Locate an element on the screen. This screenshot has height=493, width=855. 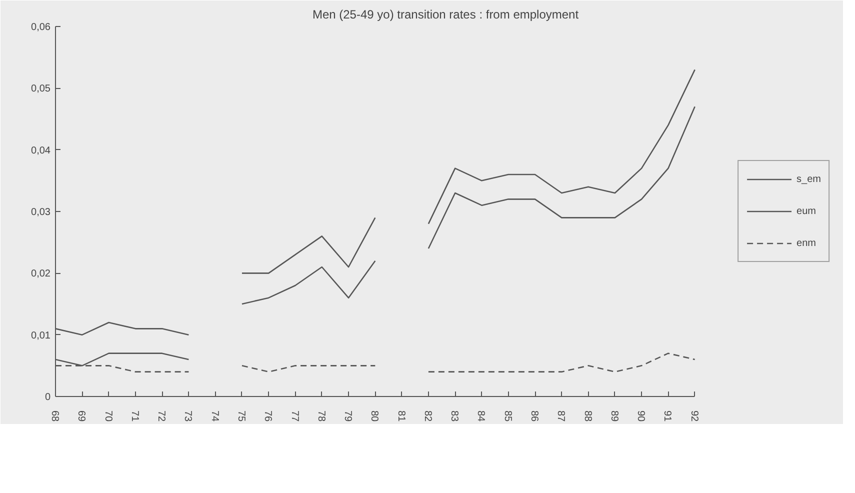
x-tick-label: 69 is located at coordinates (81, 416).